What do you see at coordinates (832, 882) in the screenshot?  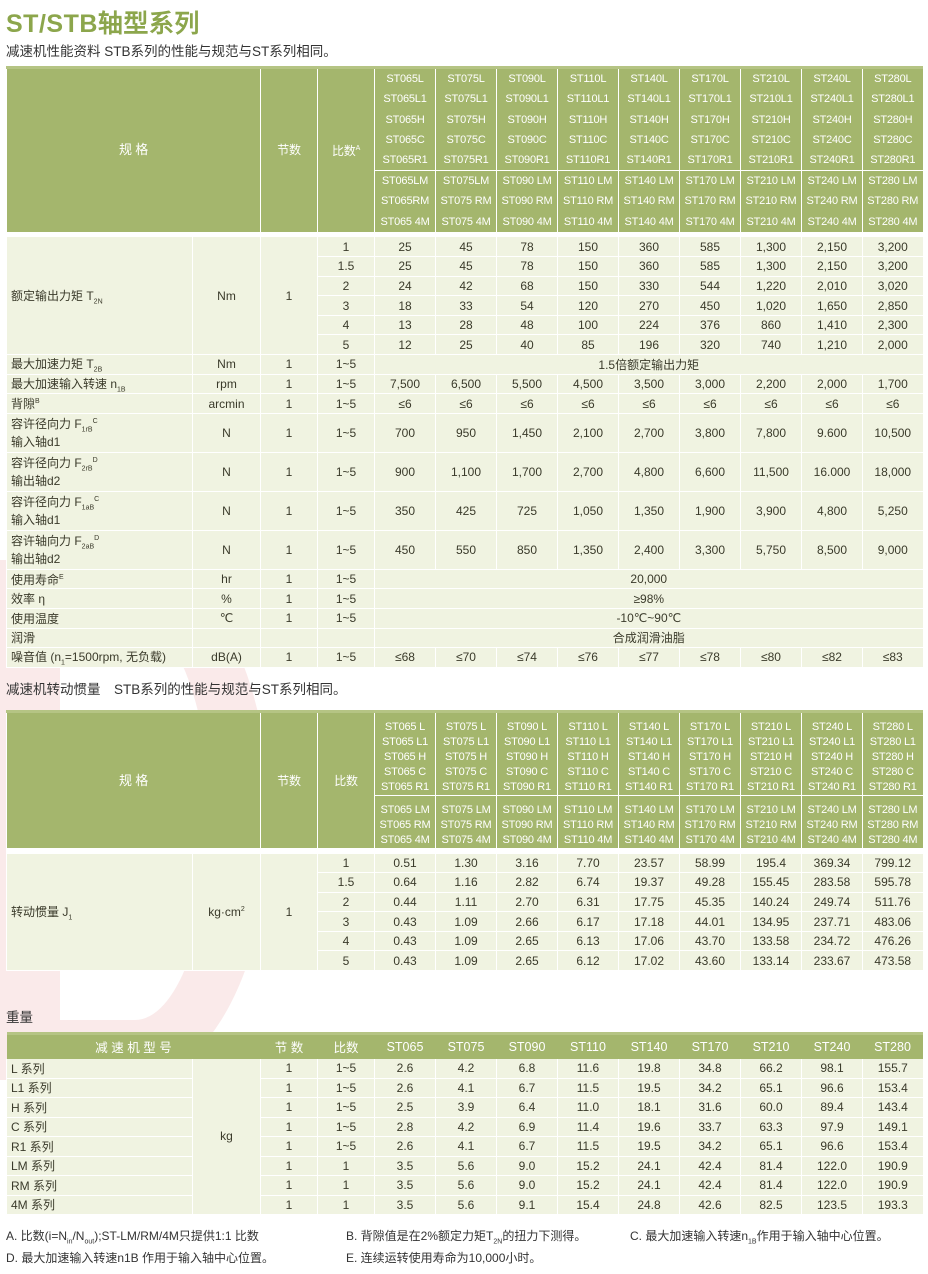 I see `cell-value: 283.58` at bounding box center [832, 882].